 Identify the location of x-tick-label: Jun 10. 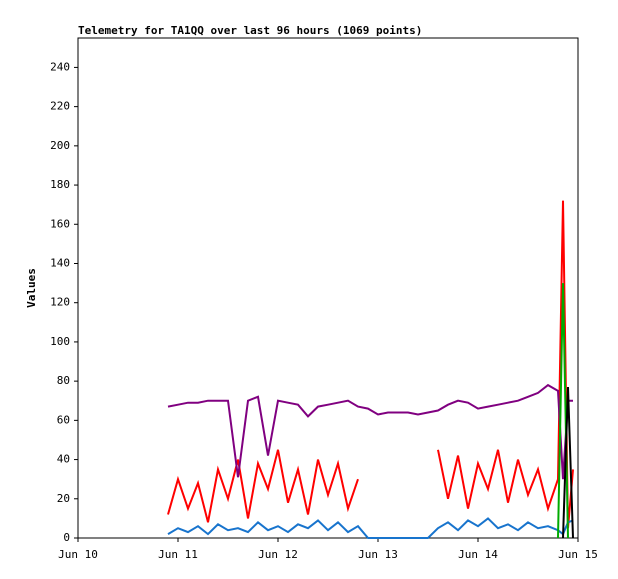
(78, 554).